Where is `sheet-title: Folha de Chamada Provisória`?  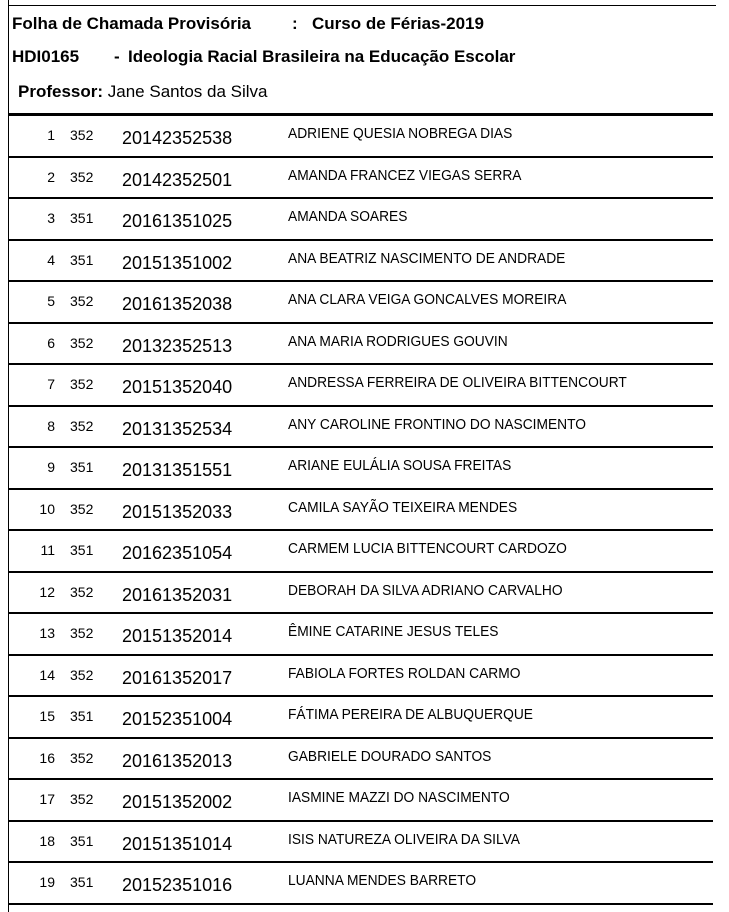 sheet-title: Folha de Chamada Provisória is located at coordinates (132, 23).